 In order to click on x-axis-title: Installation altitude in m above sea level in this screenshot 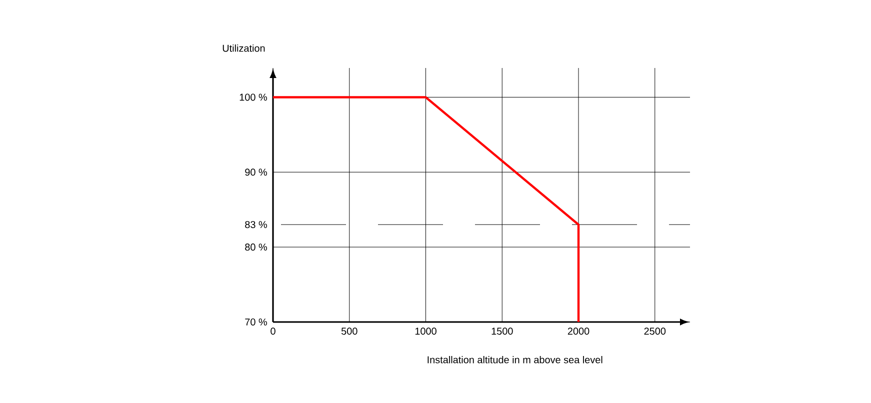, I will do `click(515, 360)`.